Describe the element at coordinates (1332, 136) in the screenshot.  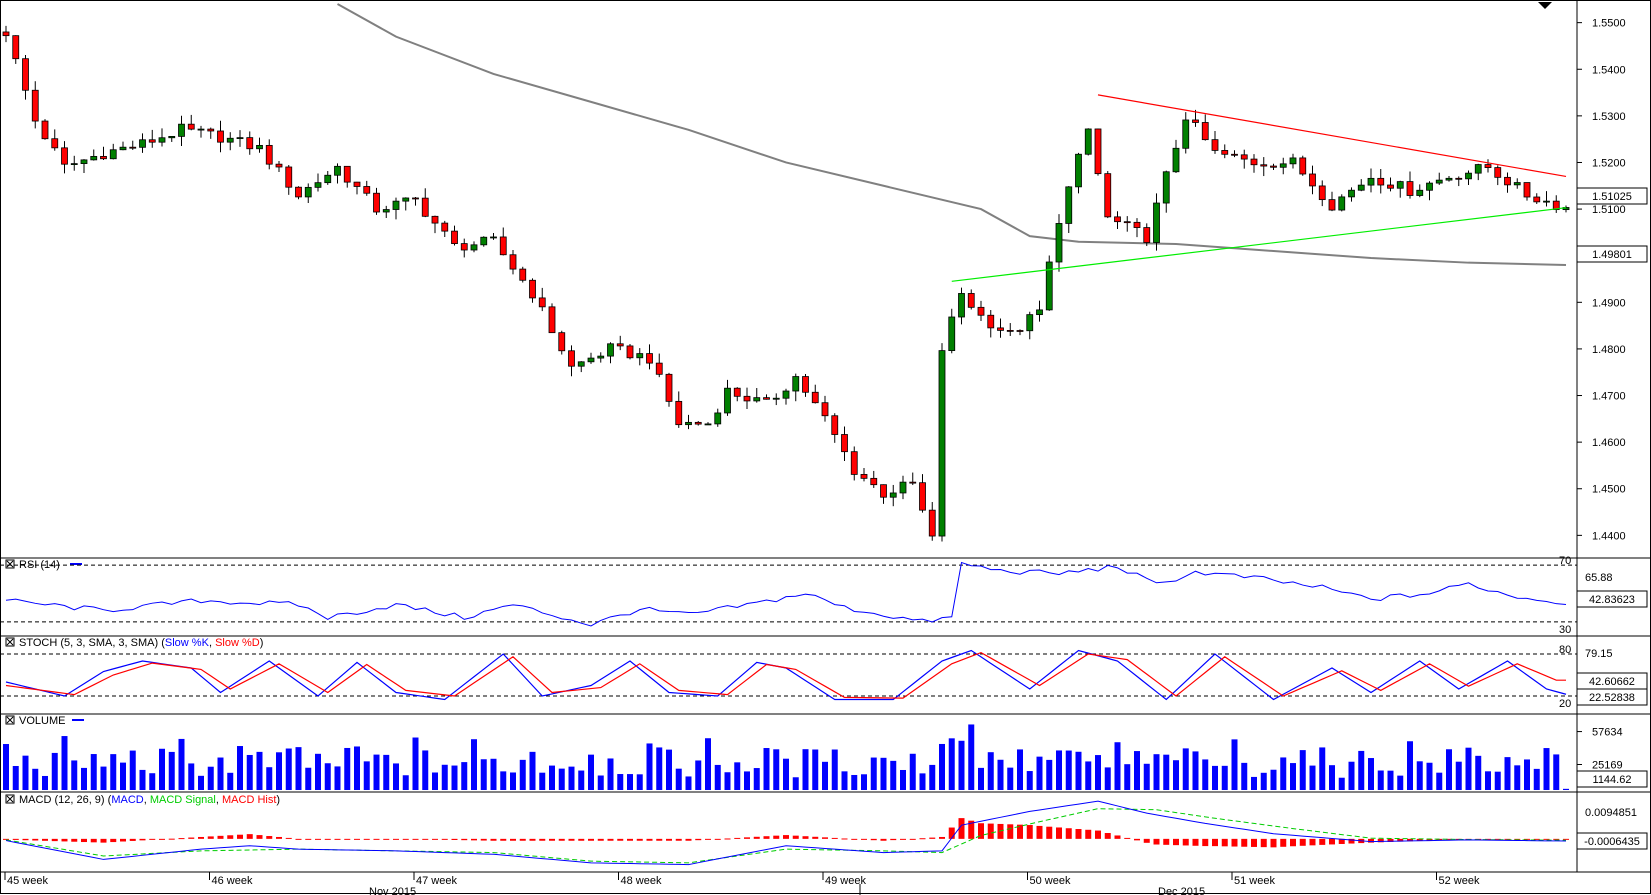
I see `resistance-trendline` at that location.